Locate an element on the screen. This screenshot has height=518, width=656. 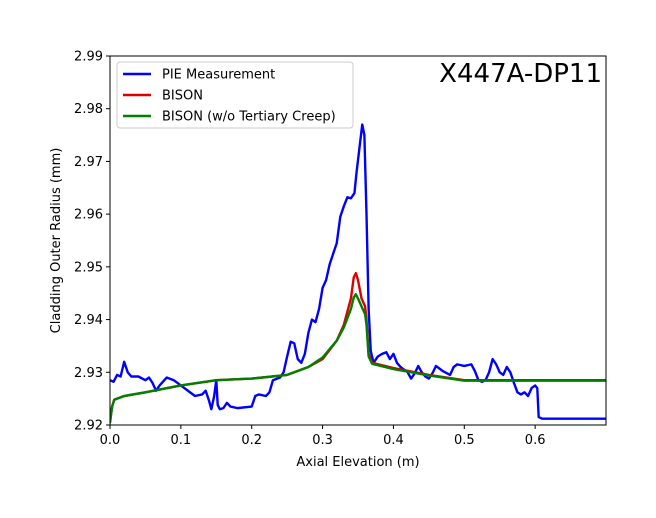
y-tick-label: 2.97 is located at coordinates (88, 162).